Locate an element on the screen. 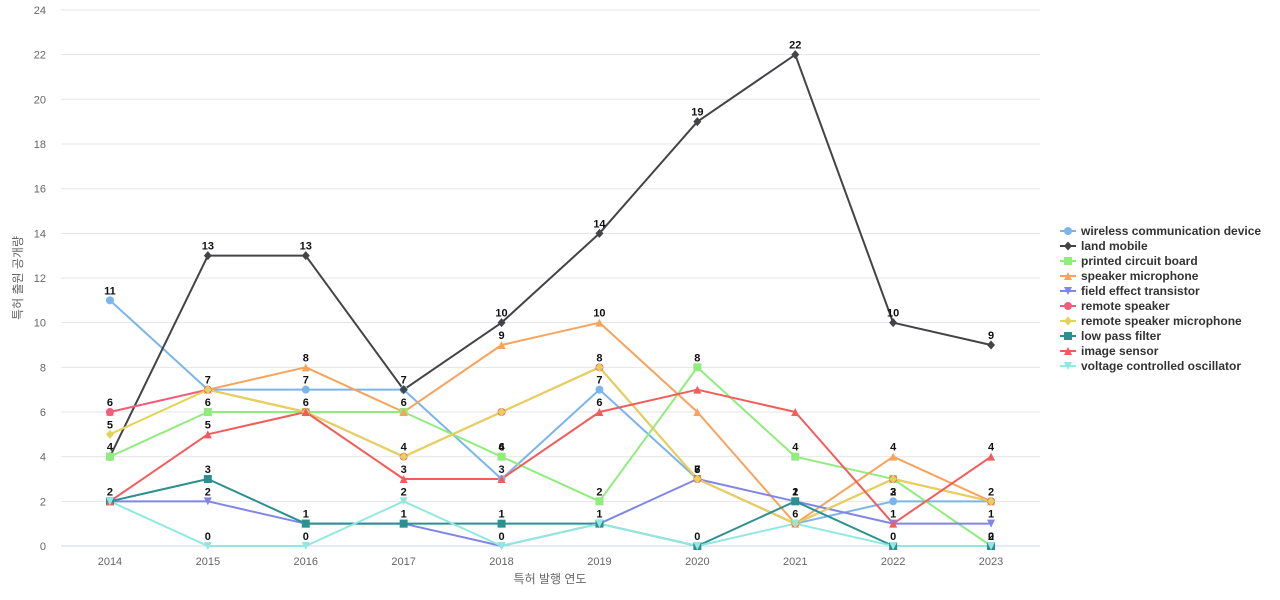 This screenshot has height=600, width=1280. data-label: 2 is located at coordinates (893, 492).